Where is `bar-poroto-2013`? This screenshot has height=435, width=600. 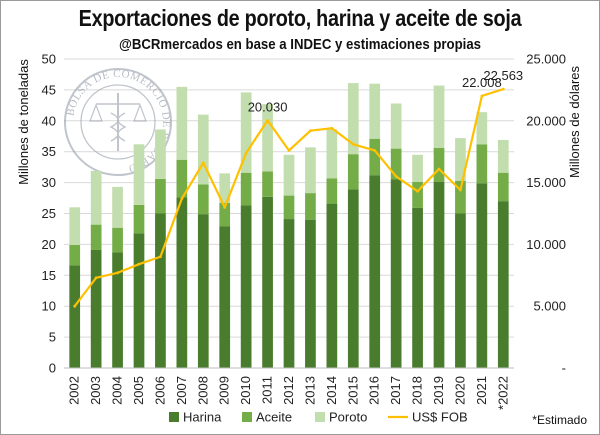
bar-poroto-2013 is located at coordinates (310, 170).